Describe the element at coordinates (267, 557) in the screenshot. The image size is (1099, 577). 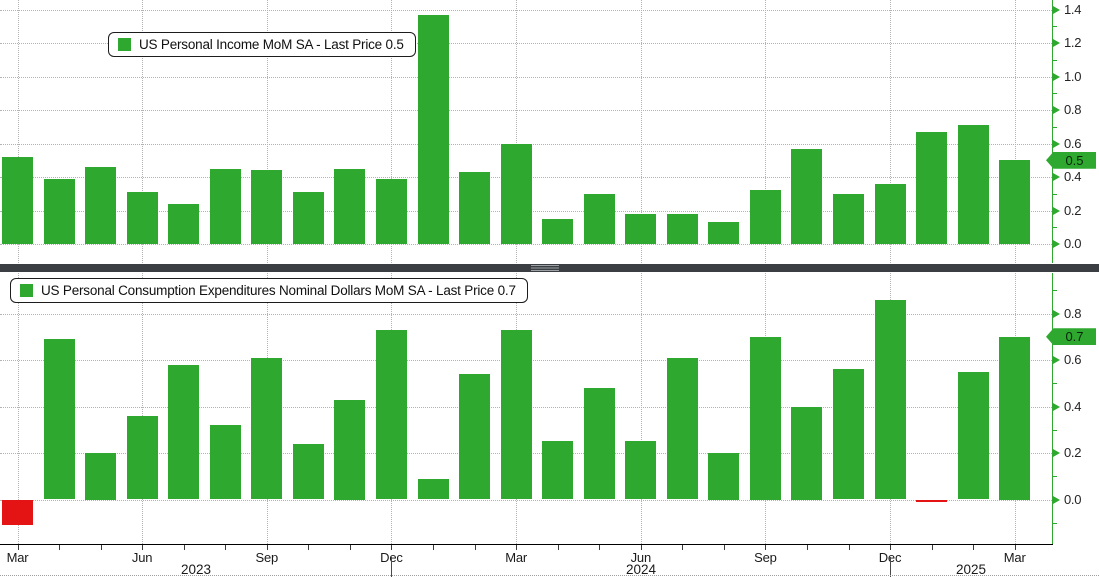
I see `x-quarter-label: Sep` at that location.